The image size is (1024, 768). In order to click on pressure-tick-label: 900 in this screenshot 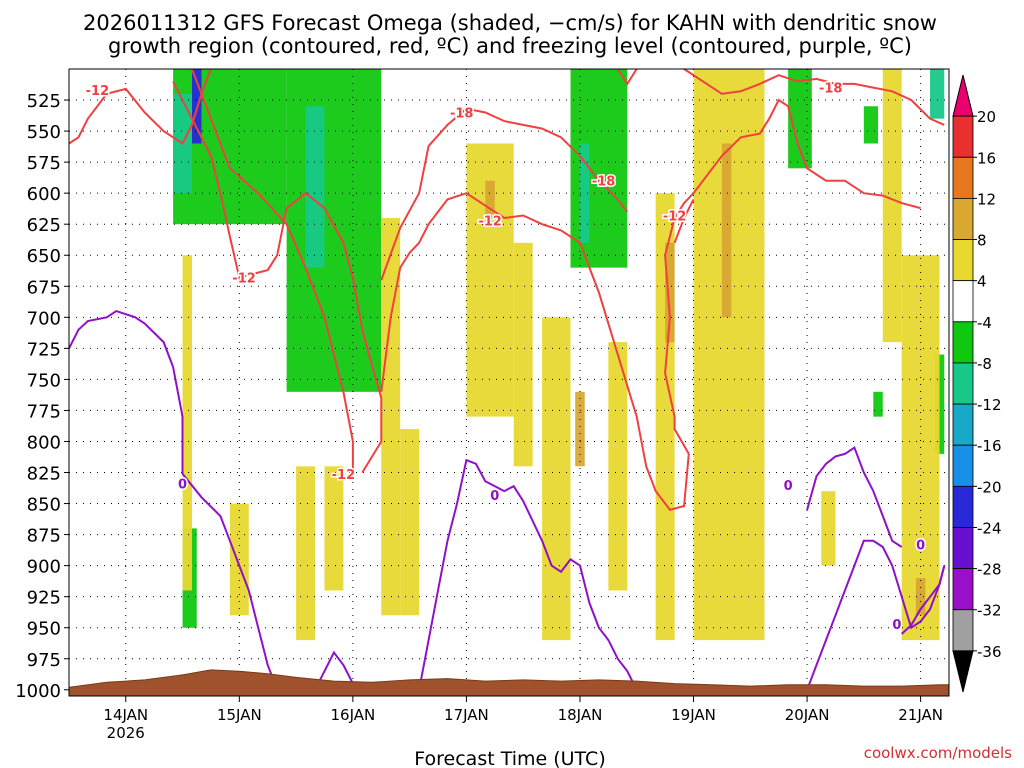, I will do `click(44, 567)`.